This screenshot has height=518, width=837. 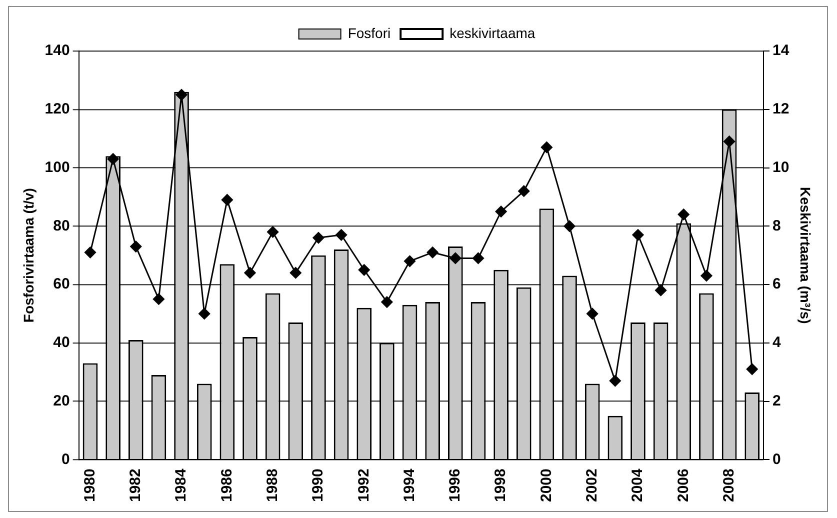 I want to click on x-tick-label: 2004, so click(x=637, y=485).